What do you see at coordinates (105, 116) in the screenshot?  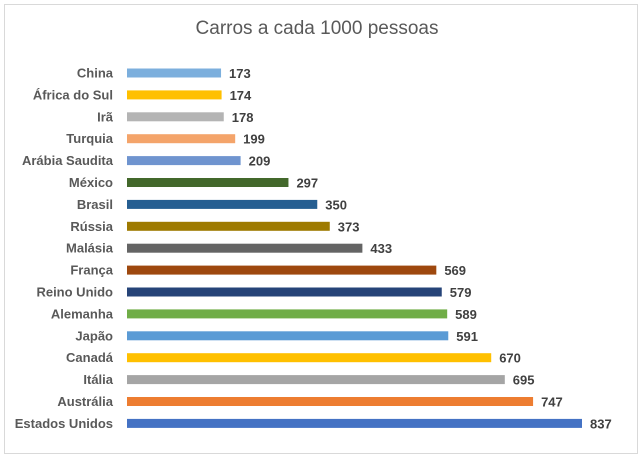 I see `category-label: Irã` at bounding box center [105, 116].